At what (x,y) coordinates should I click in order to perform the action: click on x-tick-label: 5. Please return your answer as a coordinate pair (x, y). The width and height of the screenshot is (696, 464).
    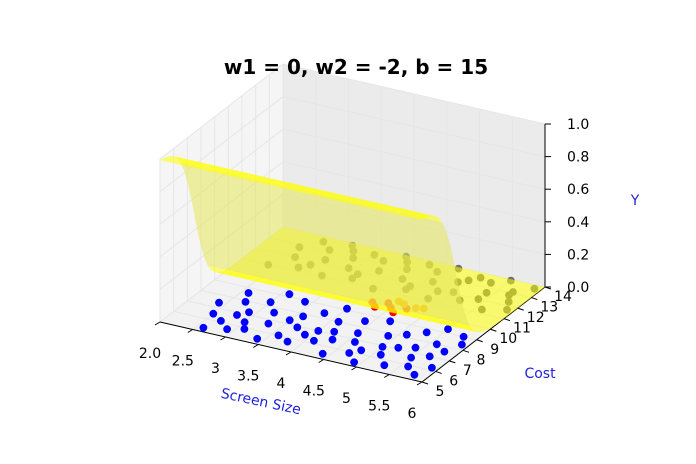
    Looking at the image, I should click on (346, 399).